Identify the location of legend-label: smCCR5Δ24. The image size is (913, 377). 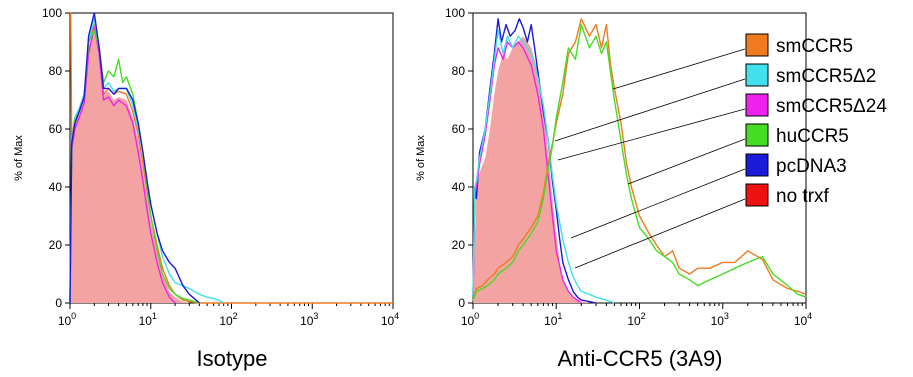
(831, 106).